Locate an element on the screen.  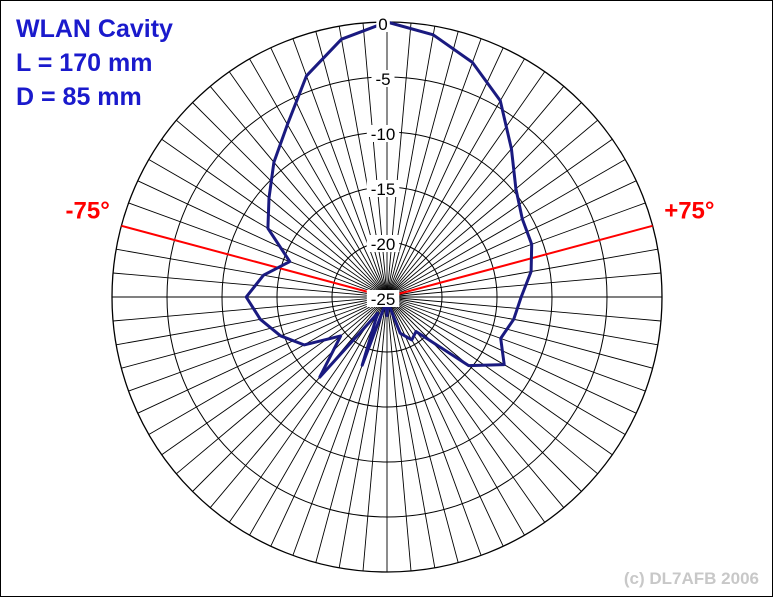
angle-marker-label-0: +75° is located at coordinates (689, 211).